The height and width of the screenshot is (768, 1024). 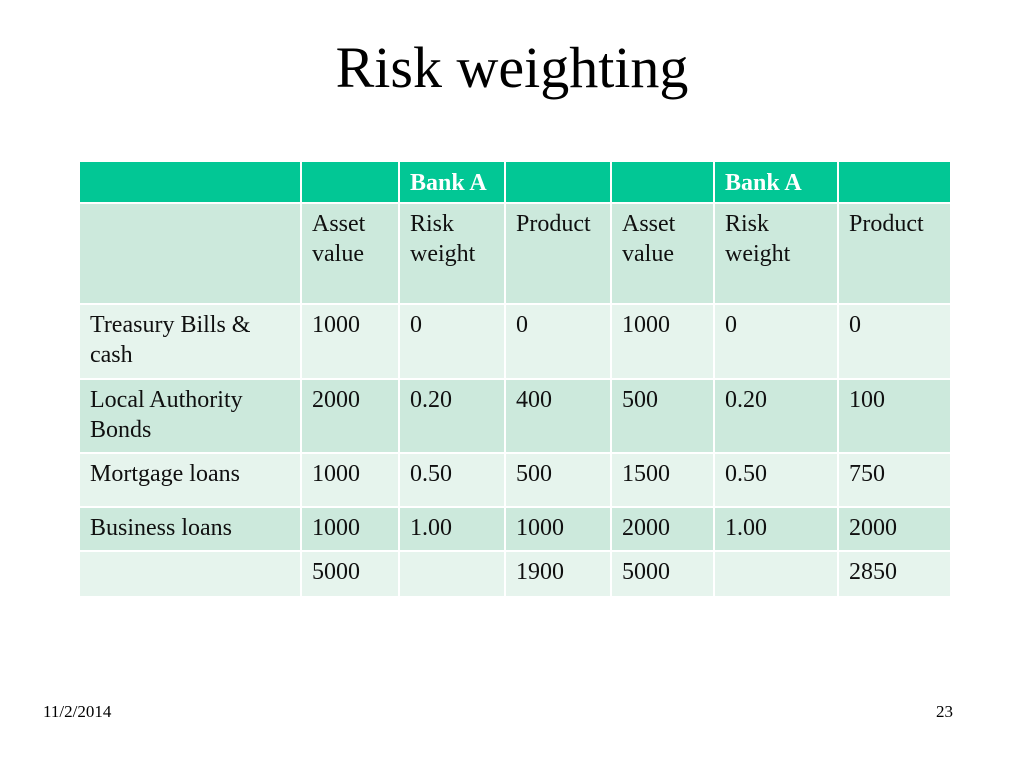 I want to click on row-label-cell, so click(x=190, y=574).